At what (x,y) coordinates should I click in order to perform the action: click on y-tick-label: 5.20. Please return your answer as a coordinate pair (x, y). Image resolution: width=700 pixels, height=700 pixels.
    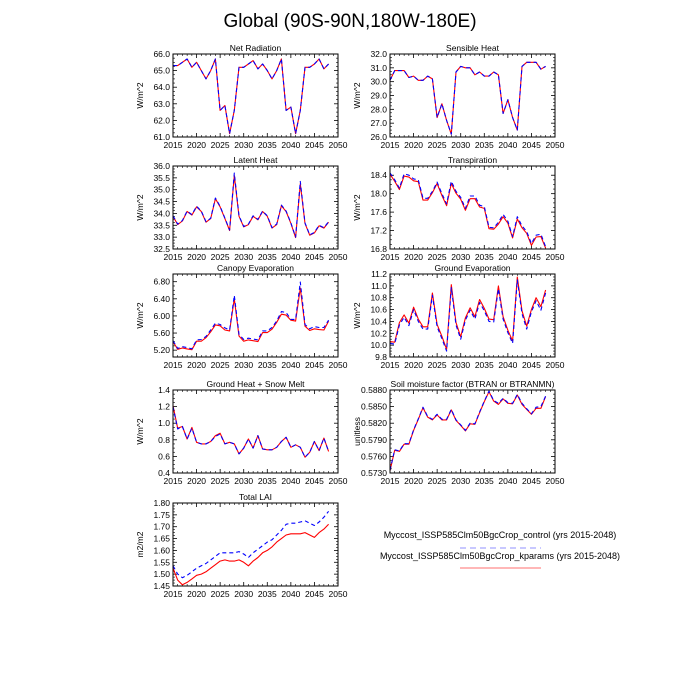
    Looking at the image, I should click on (161, 350).